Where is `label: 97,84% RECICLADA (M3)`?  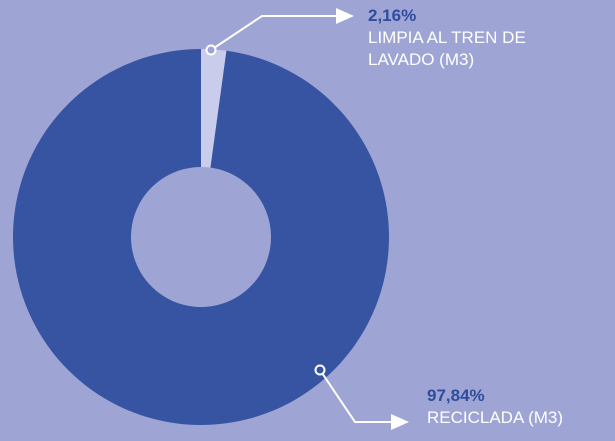 label: 97,84% RECICLADA (M3) is located at coordinates (521, 407).